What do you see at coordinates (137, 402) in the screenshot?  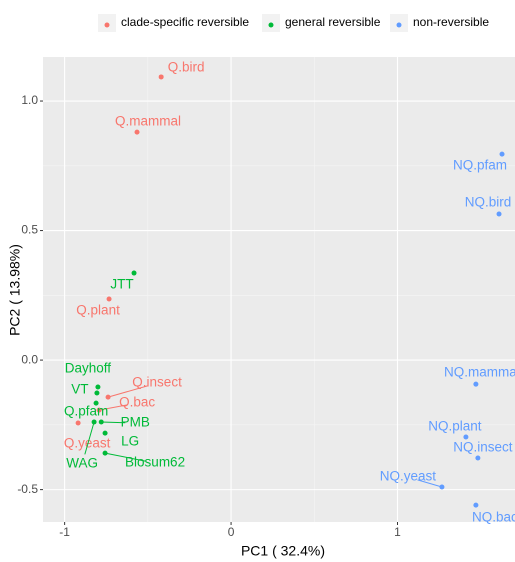 I see `point-label: Q.bac` at bounding box center [137, 402].